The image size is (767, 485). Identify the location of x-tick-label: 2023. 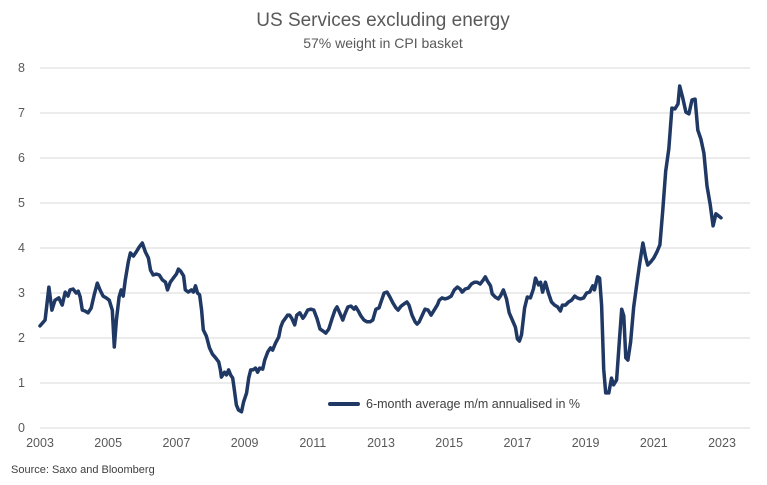
(722, 443).